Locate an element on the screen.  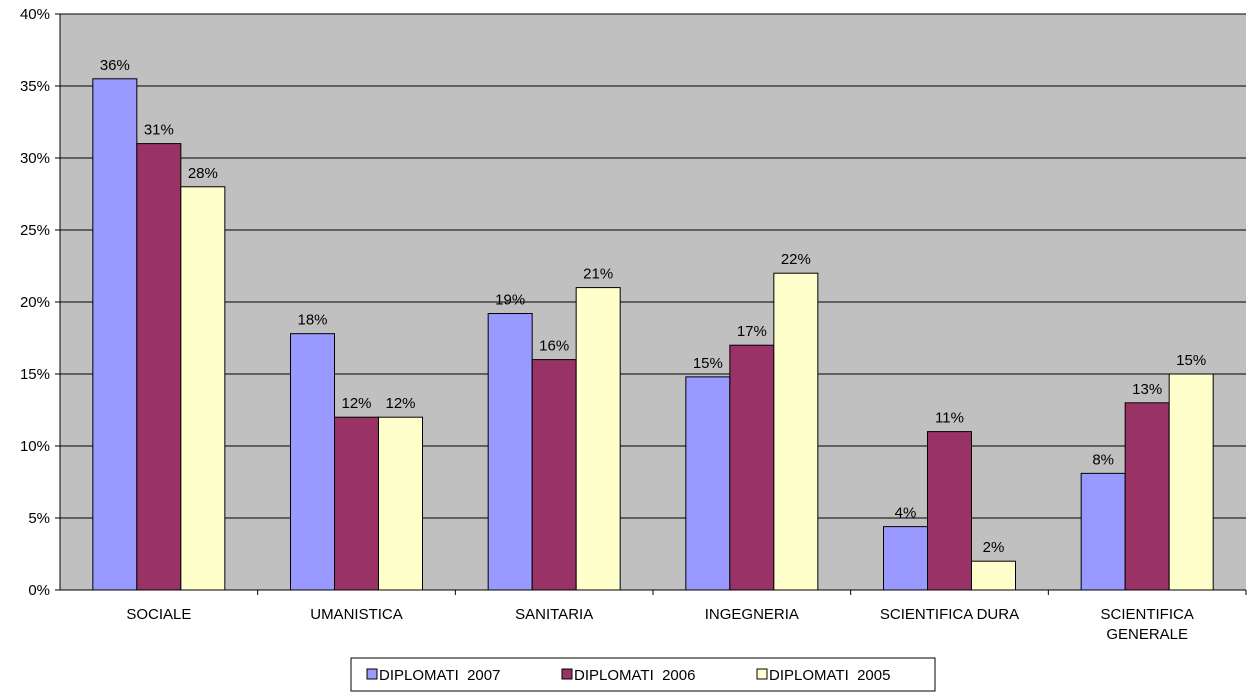
y-tick-label: 10% is located at coordinates (35, 446).